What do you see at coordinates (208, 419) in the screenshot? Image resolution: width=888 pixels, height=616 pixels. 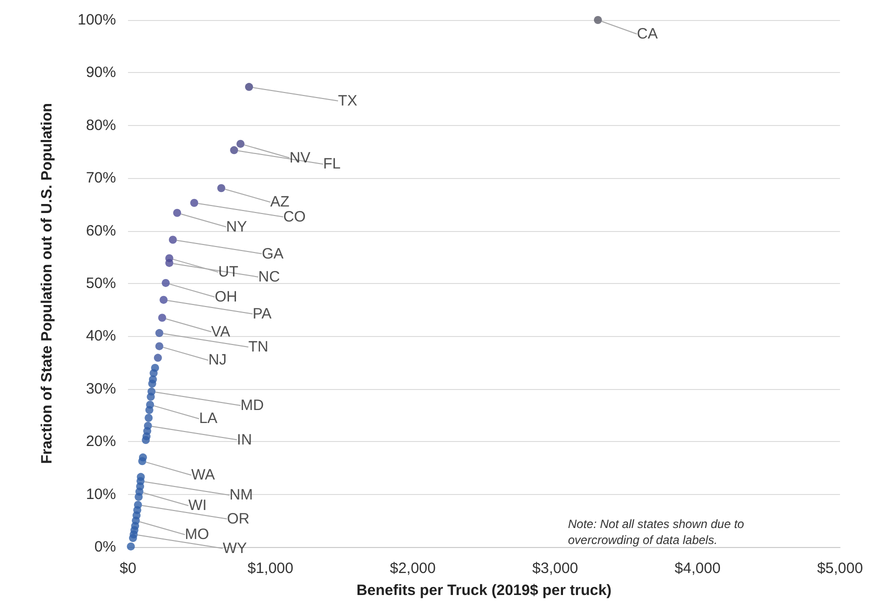 I see `annotation: LA` at bounding box center [208, 419].